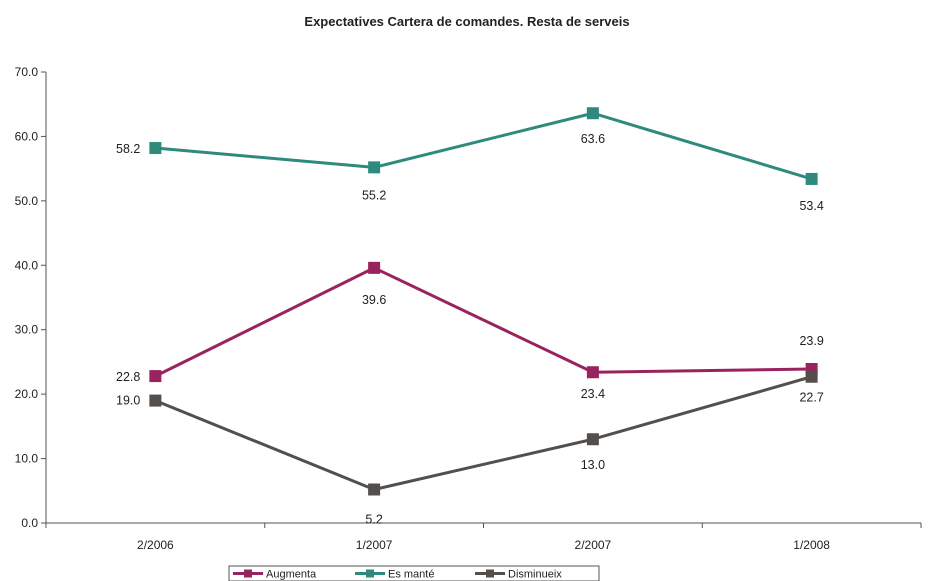  Describe the element at coordinates (483, 433) in the screenshot. I see `series-line-Disminueix` at that location.